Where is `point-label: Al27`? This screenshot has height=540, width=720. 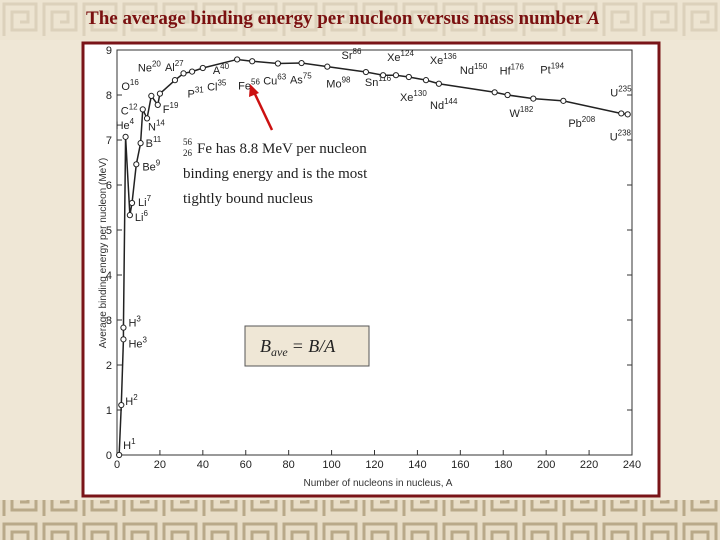 point-label: Al27 is located at coordinates (174, 66).